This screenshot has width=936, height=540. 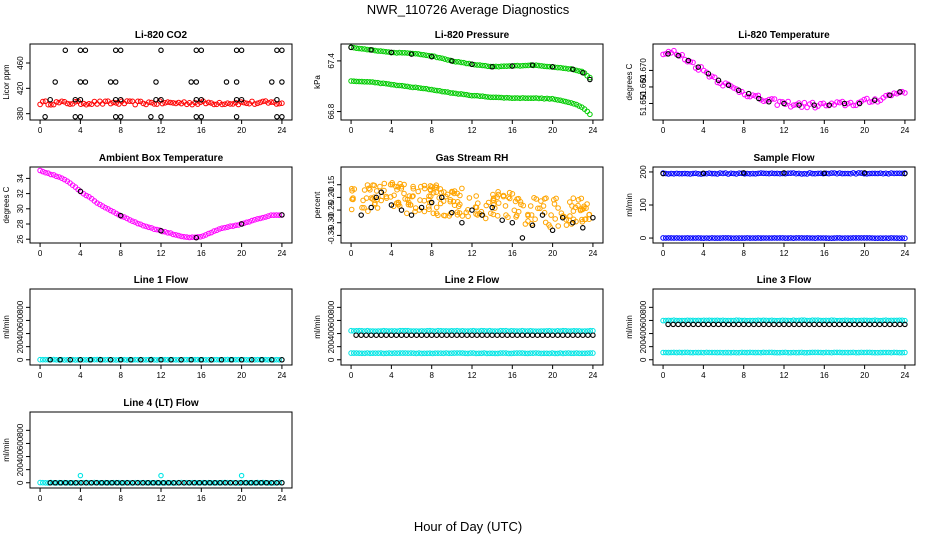 What do you see at coordinates (824, 130) in the screenshot?
I see `x-tick-label: 16` at bounding box center [824, 130].